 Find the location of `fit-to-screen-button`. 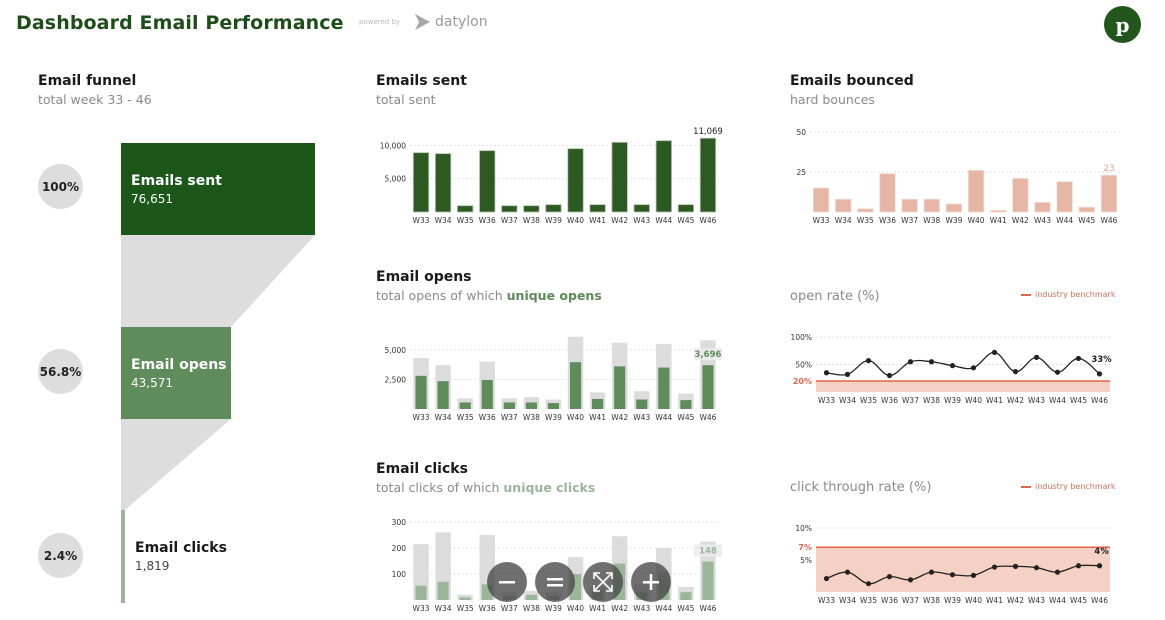

fit-to-screen-button is located at coordinates (603, 582).